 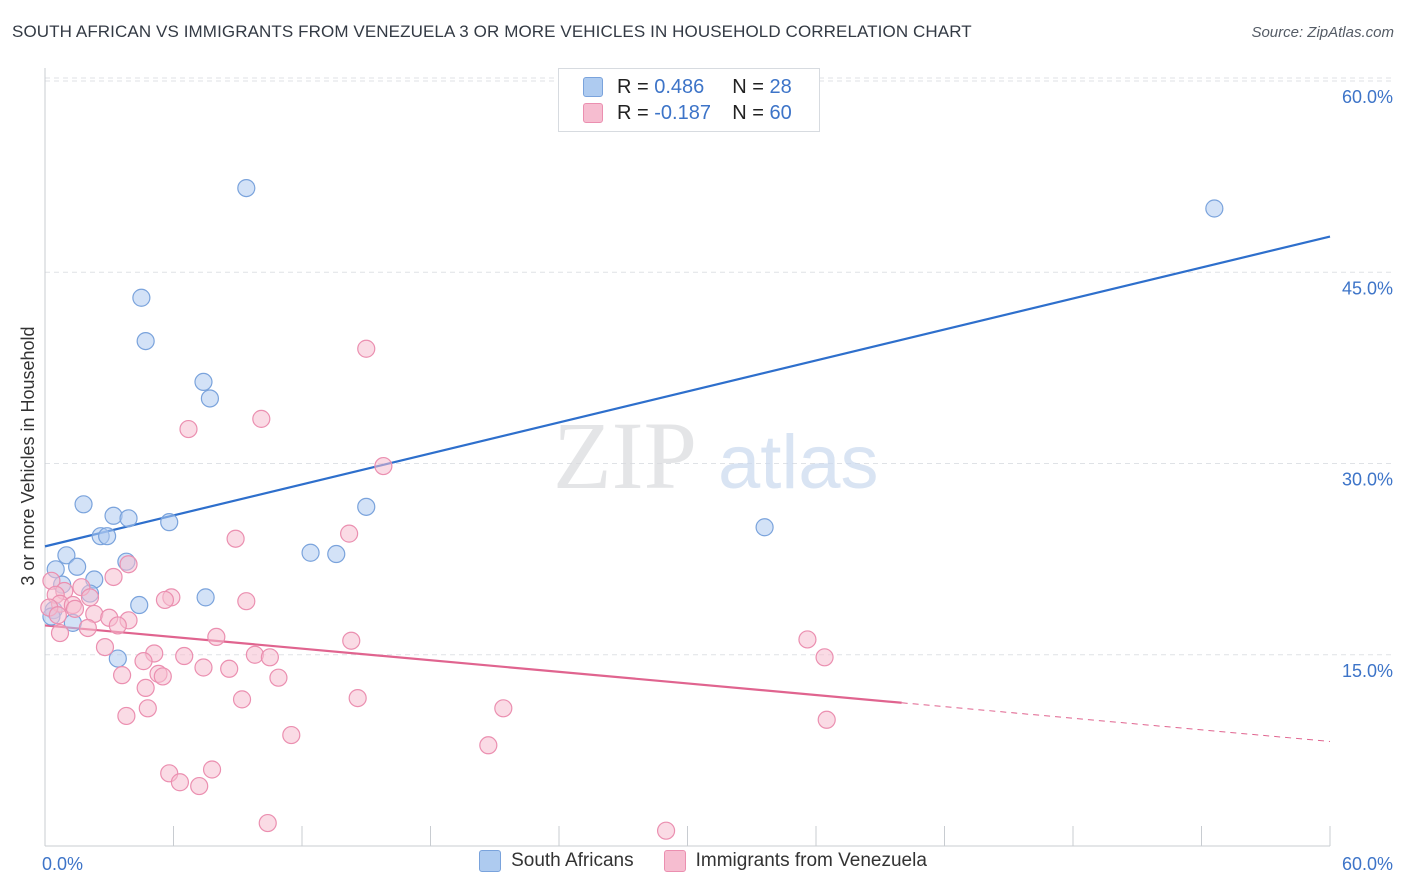 What do you see at coordinates (811, 860) in the screenshot?
I see `legend-label: Immigrants from Venezuela` at bounding box center [811, 860].